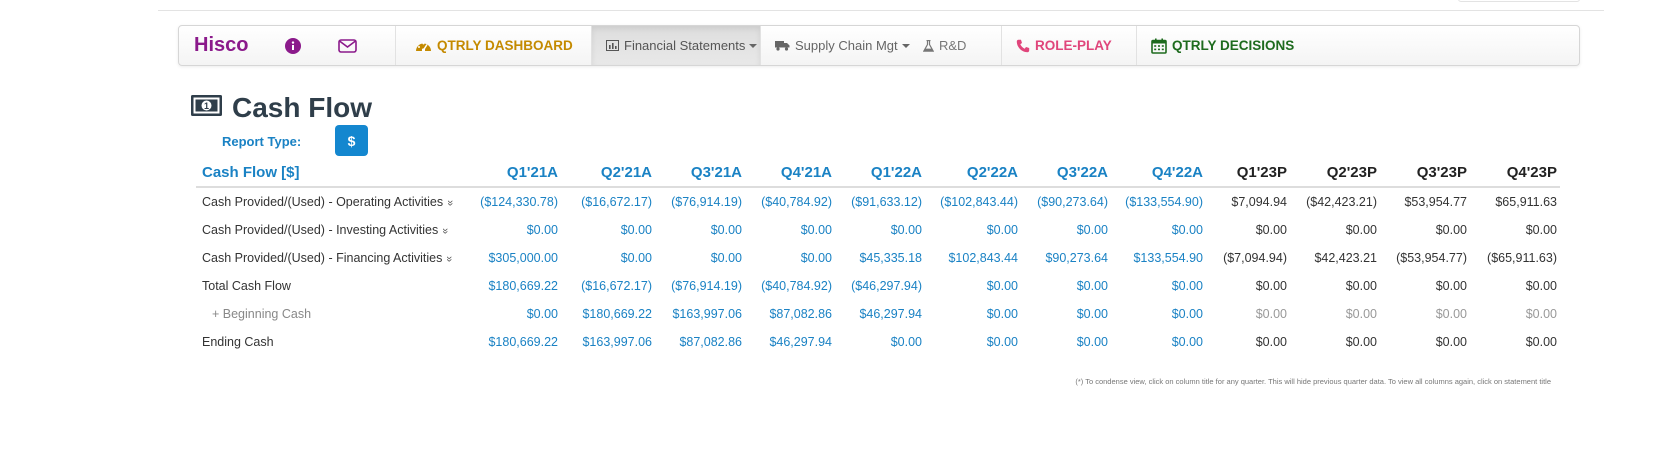 Image resolution: width=1676 pixels, height=449 pixels. What do you see at coordinates (842, 45) in the screenshot?
I see `nav-supply-chain: Supply Chain Mgt` at bounding box center [842, 45].